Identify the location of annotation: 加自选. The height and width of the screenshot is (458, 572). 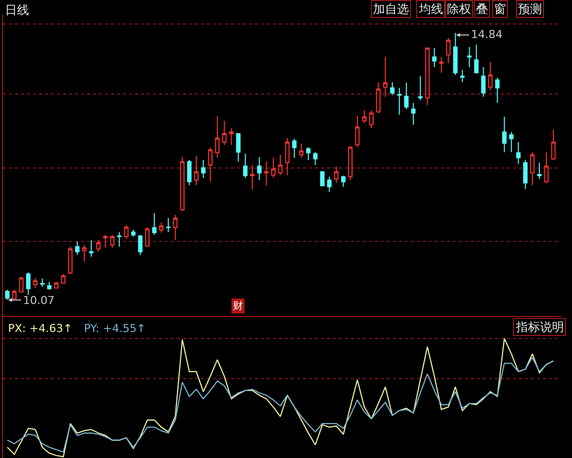
(391, 9).